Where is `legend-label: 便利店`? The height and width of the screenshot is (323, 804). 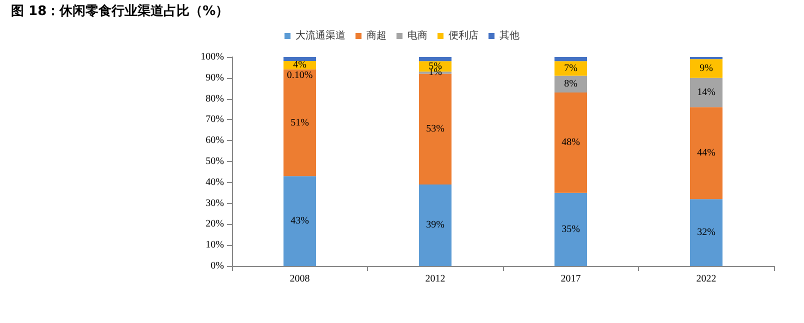
legend-label: 便利店 is located at coordinates (463, 36).